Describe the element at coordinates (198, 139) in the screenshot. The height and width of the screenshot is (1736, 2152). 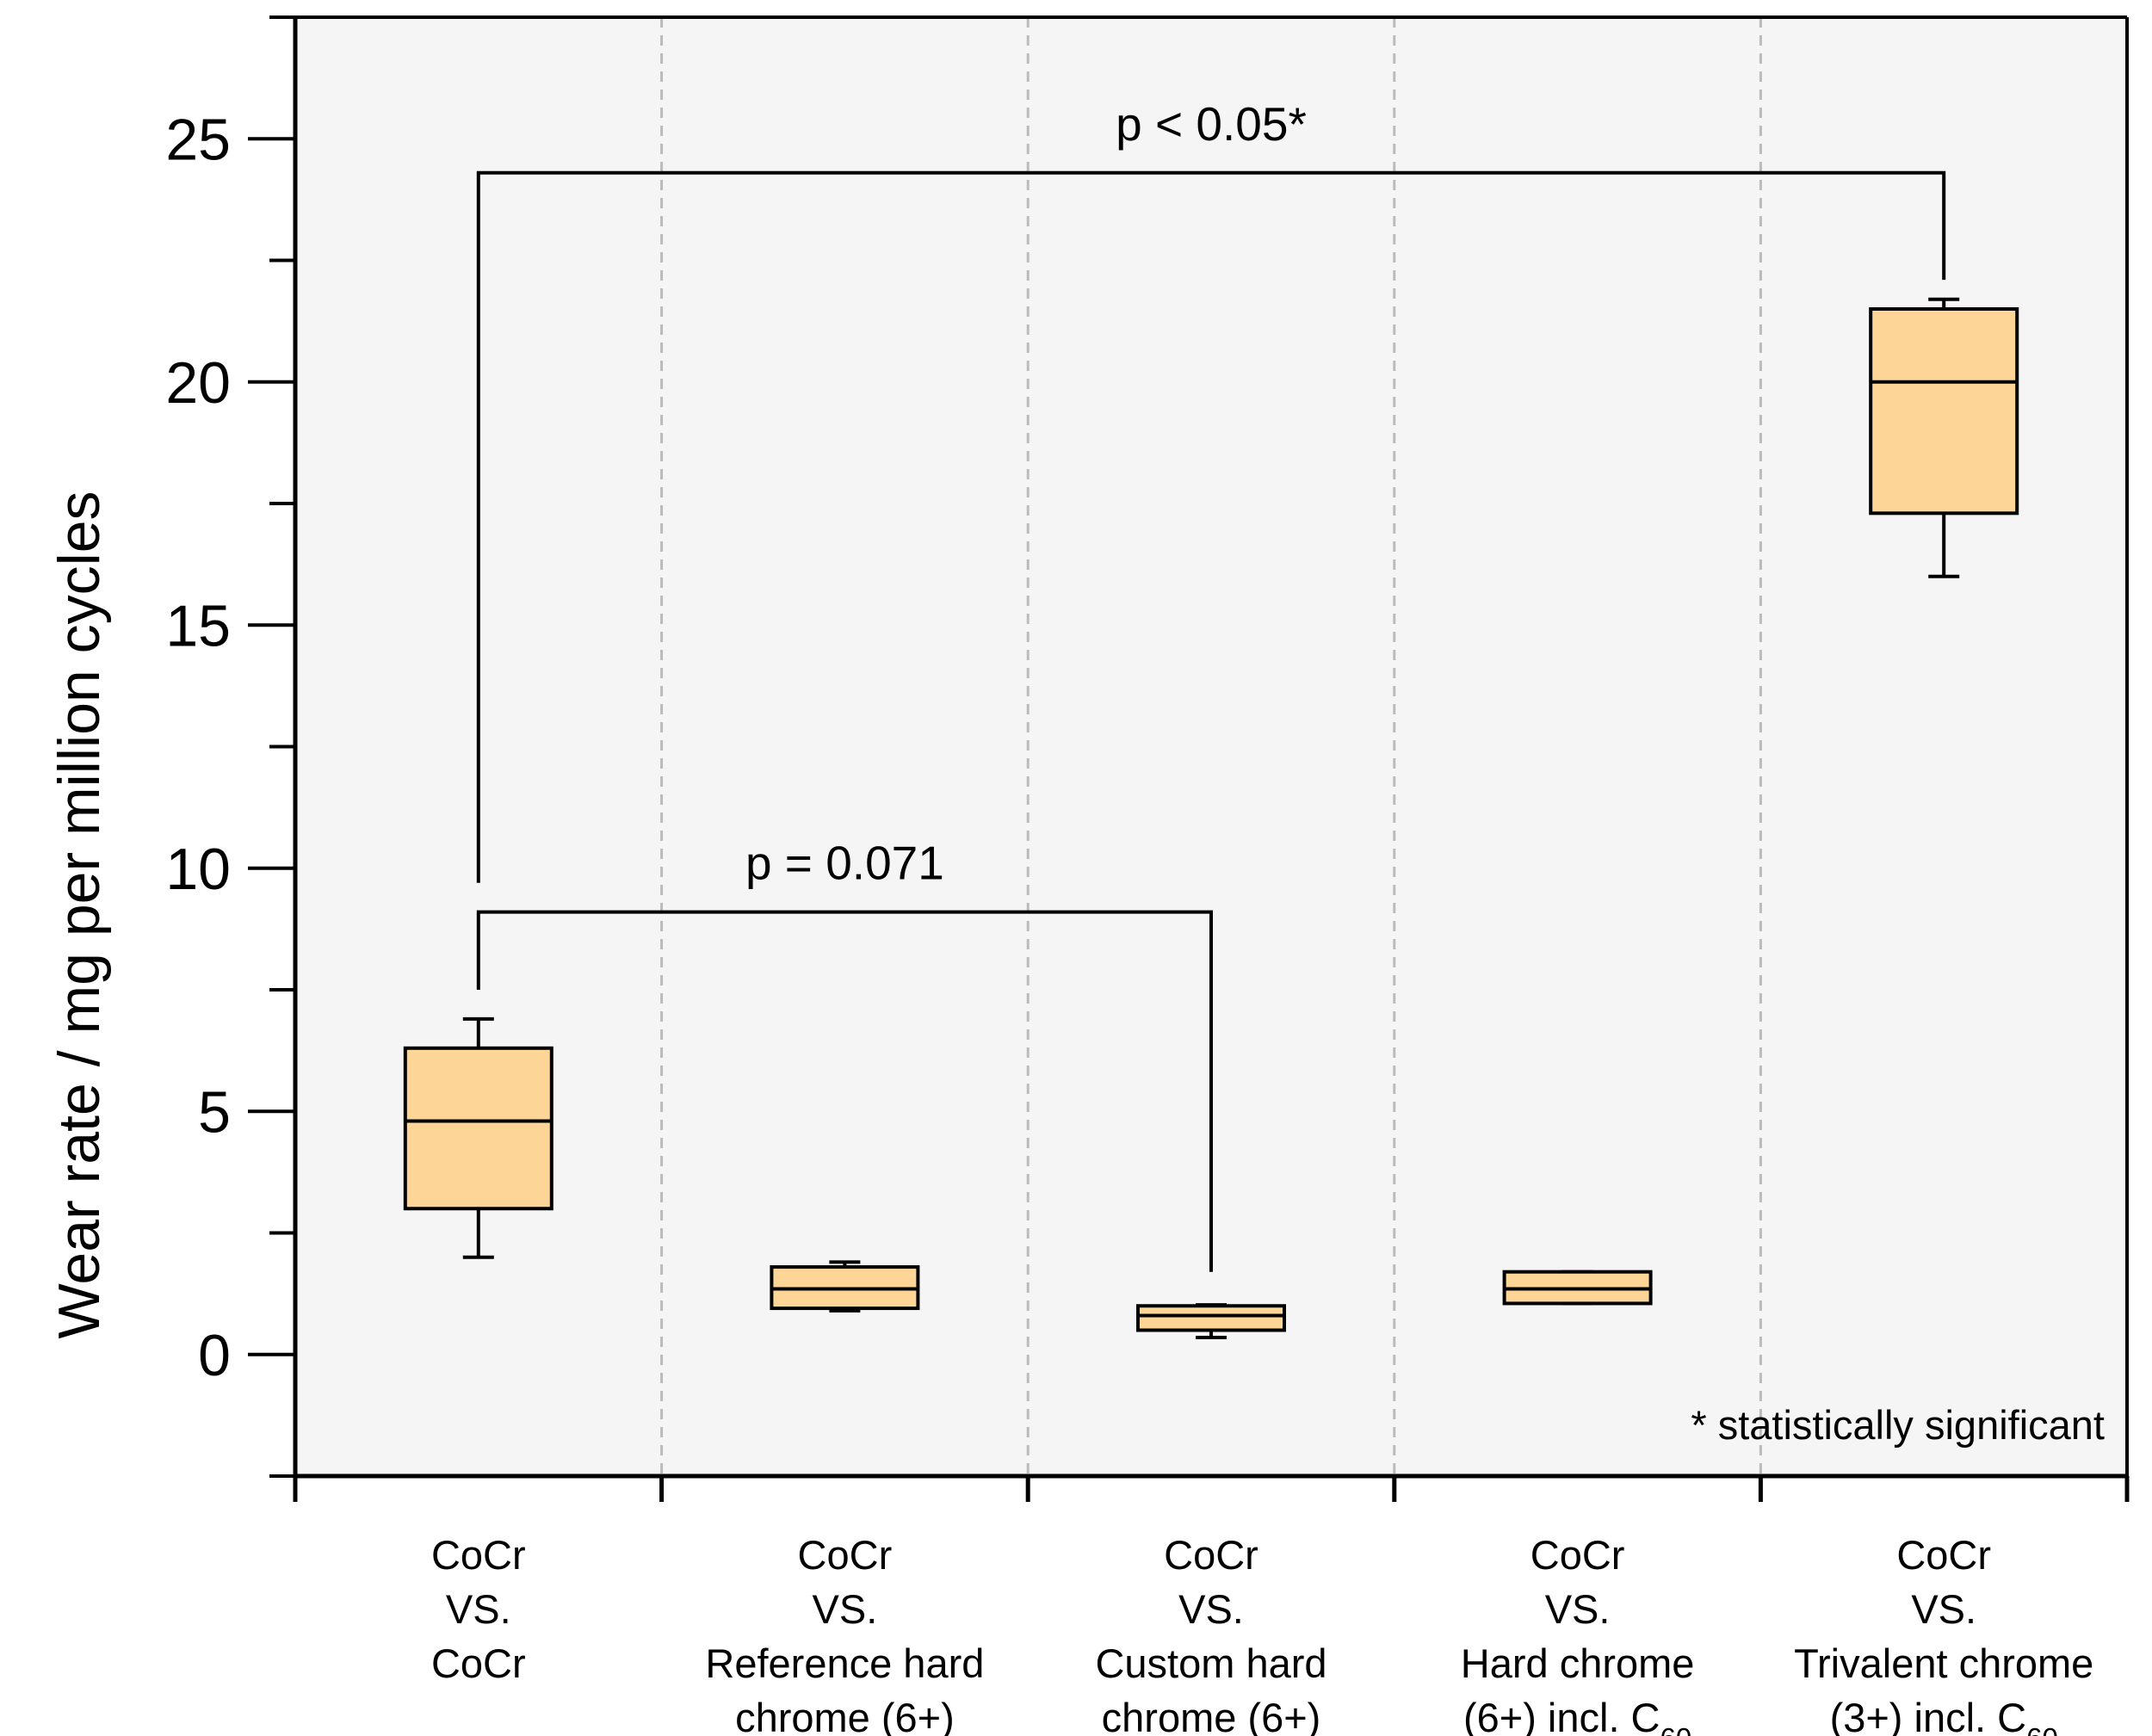
I see `y-tick-label: 25` at that location.